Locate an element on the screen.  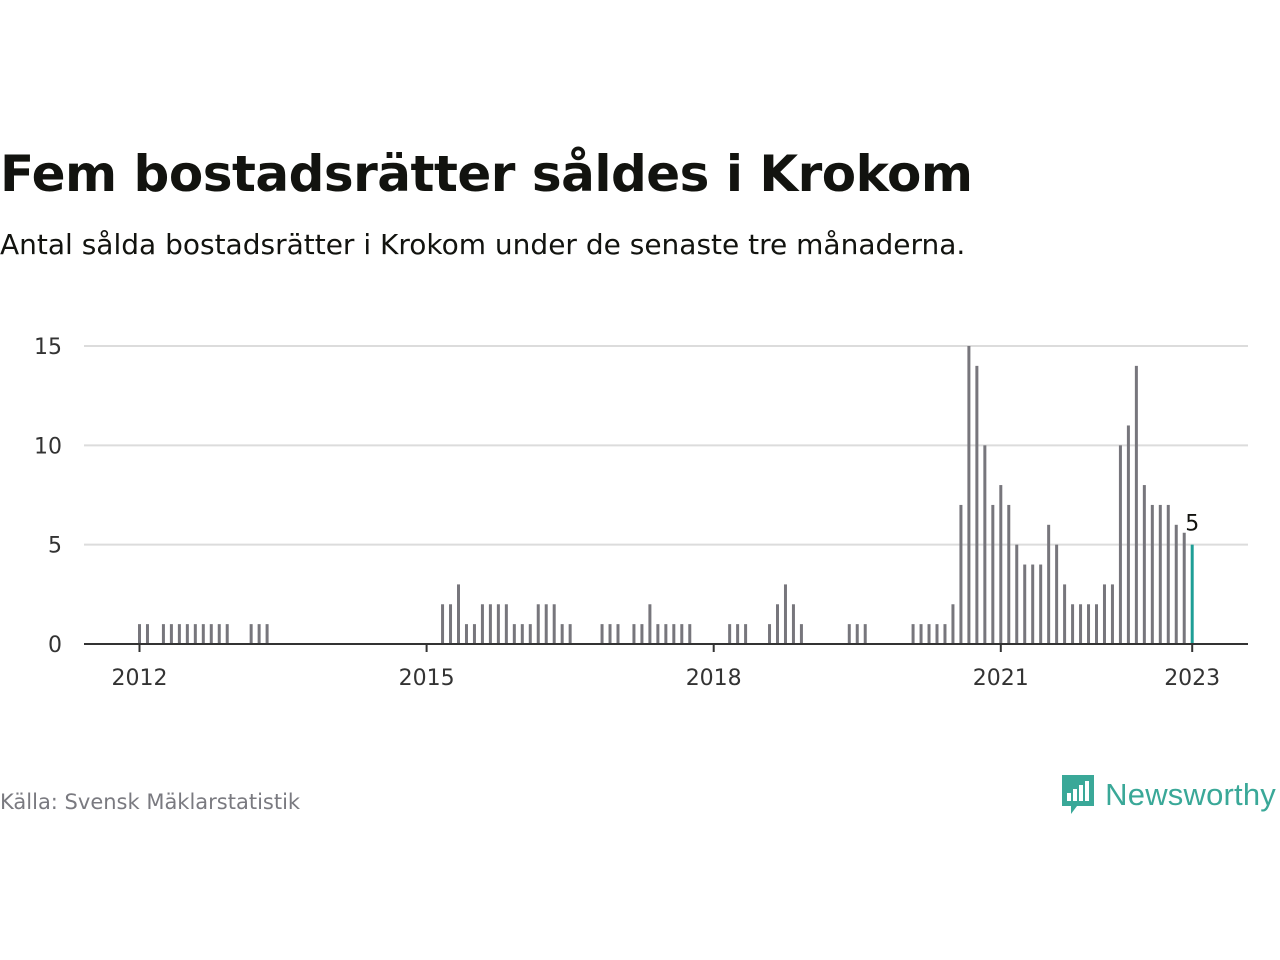
x-tick-label: 2012 is located at coordinates (140, 678).